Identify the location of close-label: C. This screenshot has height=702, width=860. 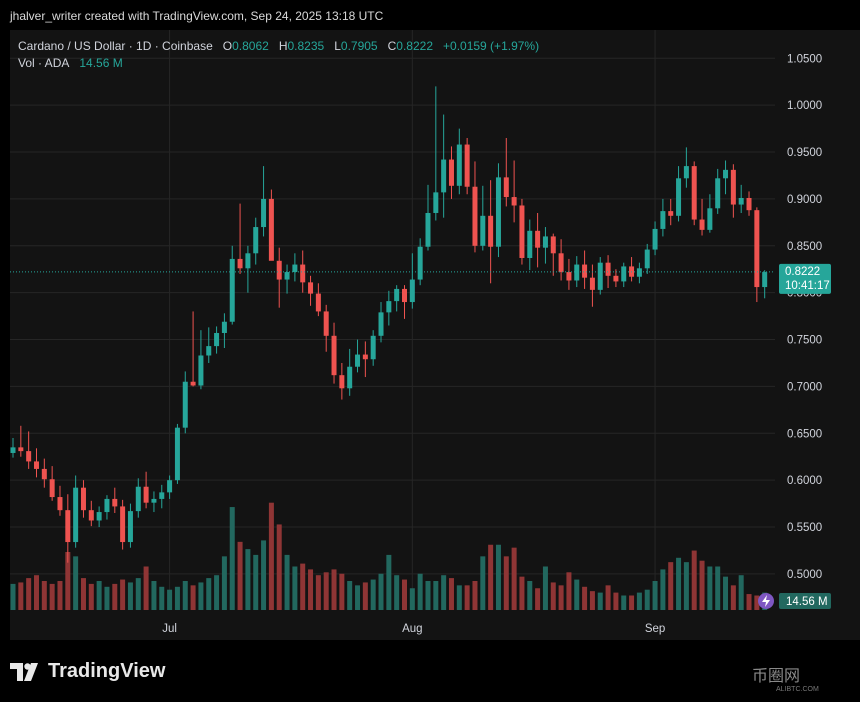
(392, 46).